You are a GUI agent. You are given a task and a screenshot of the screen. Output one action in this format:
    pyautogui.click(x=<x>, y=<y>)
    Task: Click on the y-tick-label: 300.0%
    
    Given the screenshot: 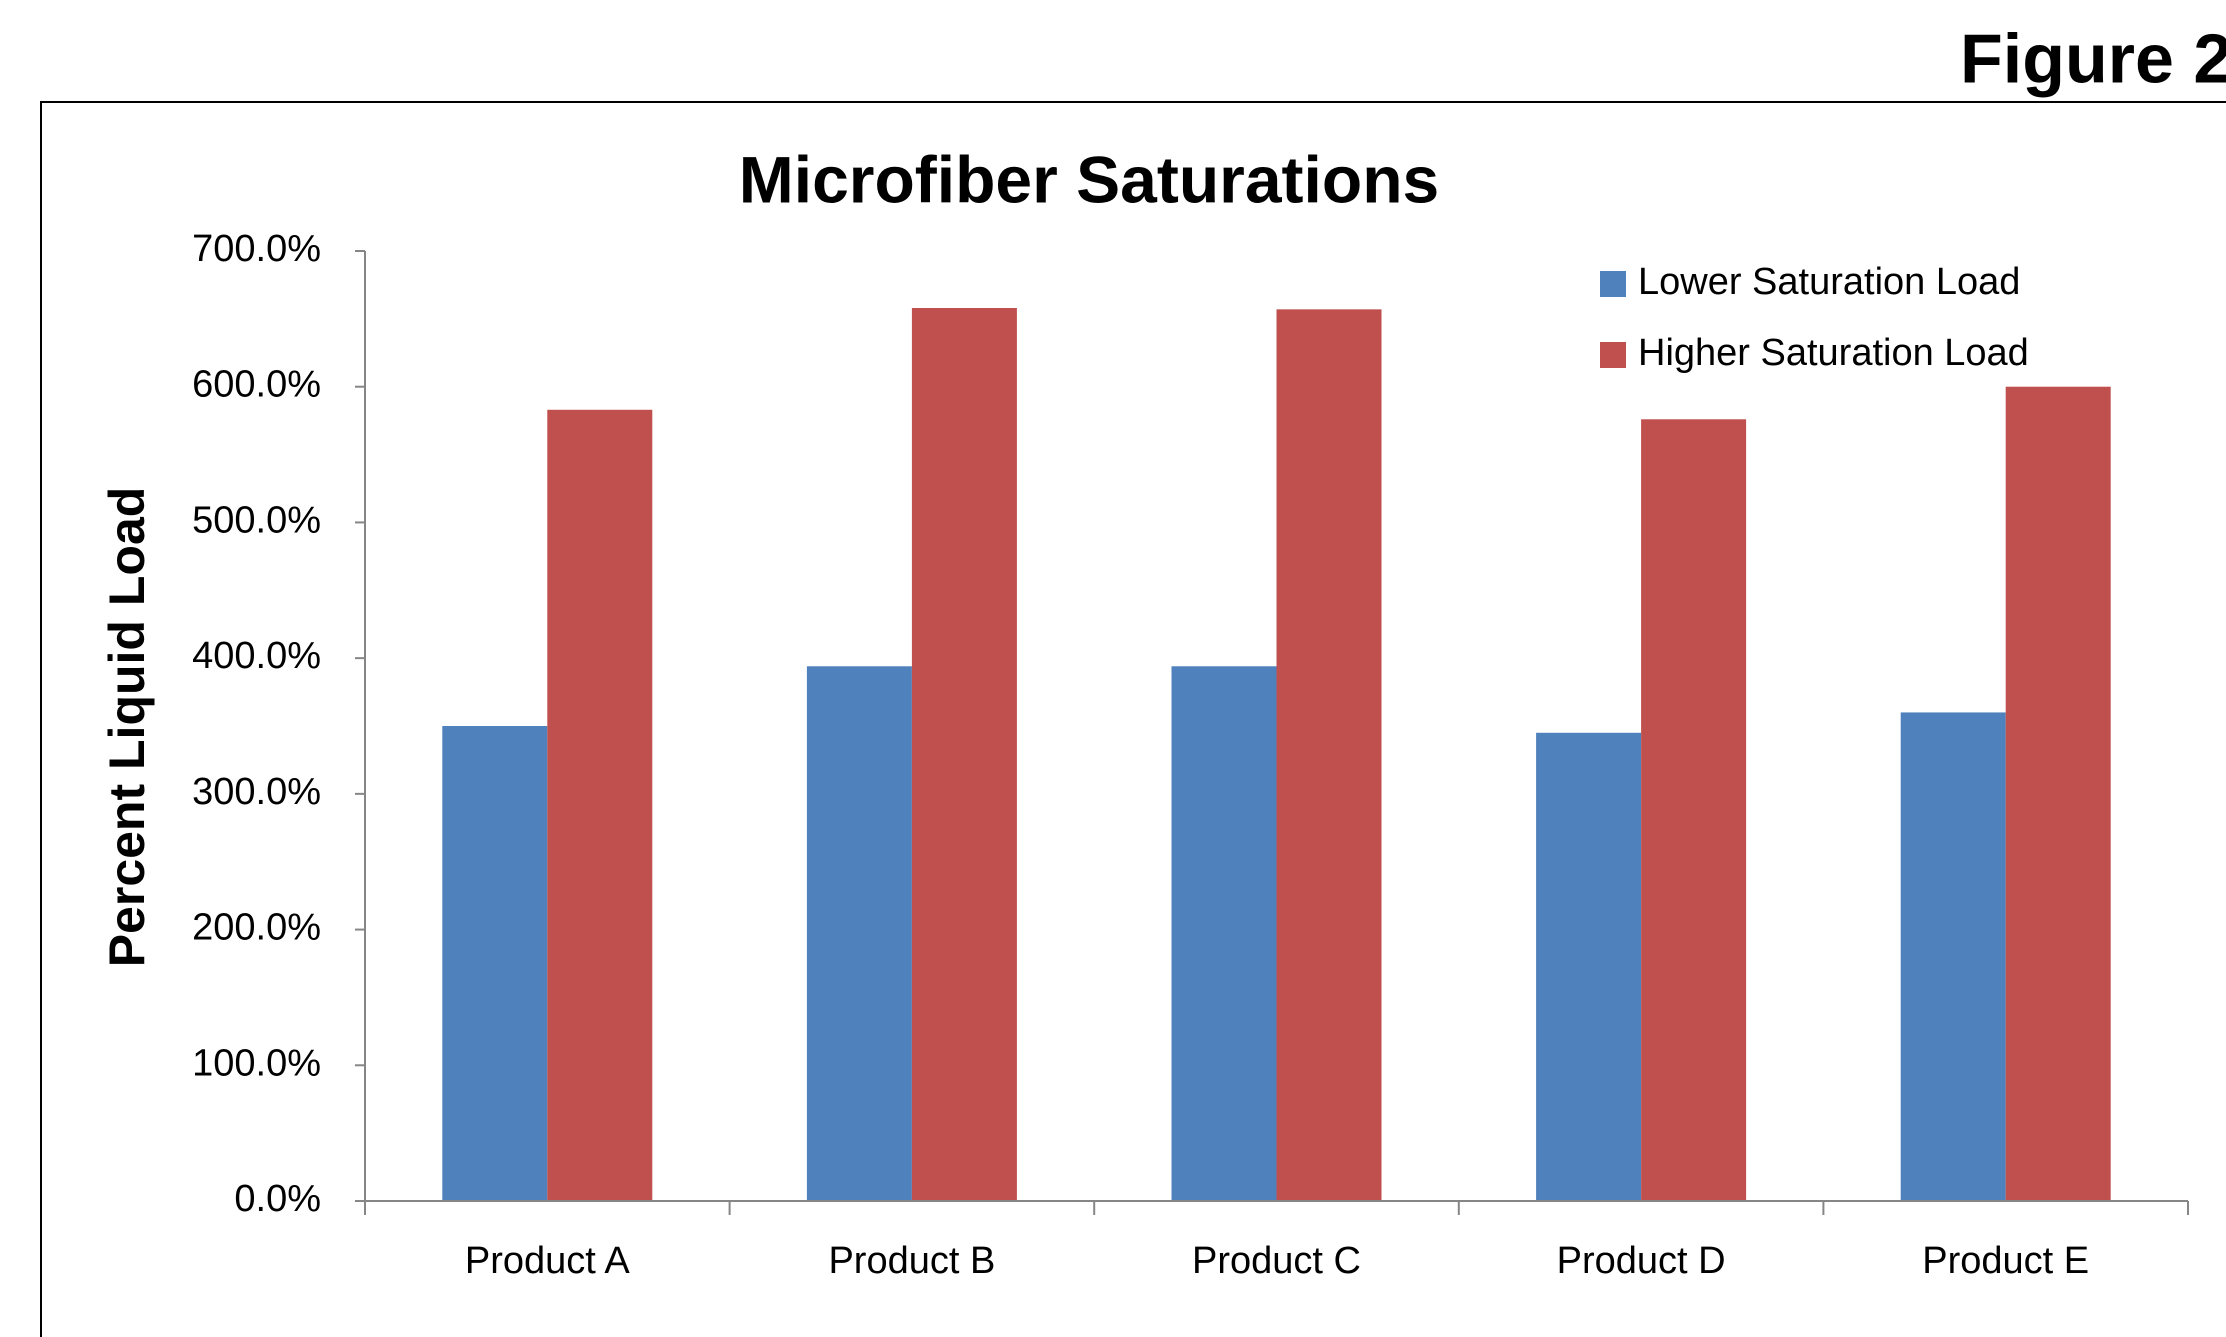 What is the action you would take?
    pyautogui.click(x=256, y=792)
    